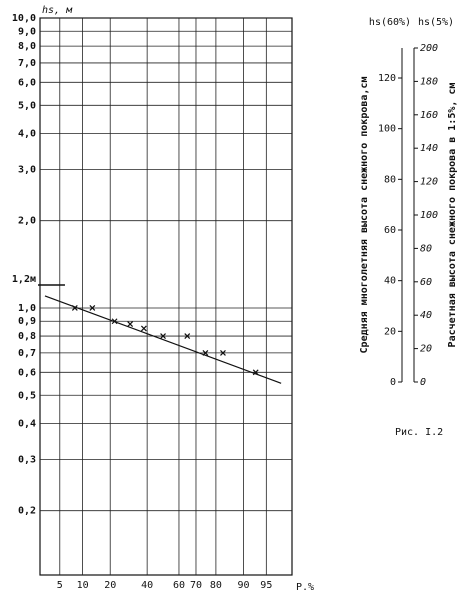  Describe the element at coordinates (27, 336) in the screenshot. I see `y-tick-label: 0,8` at that location.